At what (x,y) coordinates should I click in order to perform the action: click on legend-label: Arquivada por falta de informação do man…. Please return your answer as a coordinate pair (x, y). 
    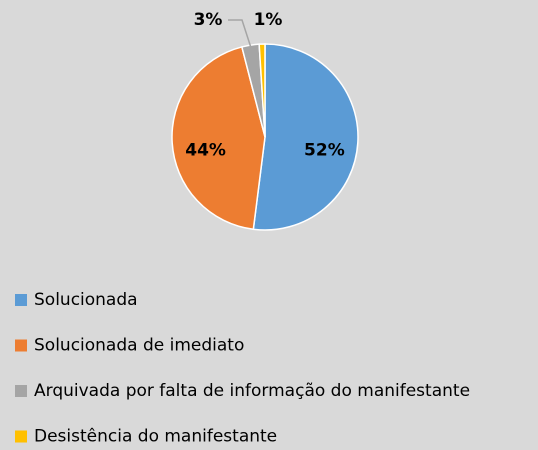
    Looking at the image, I should click on (252, 391).